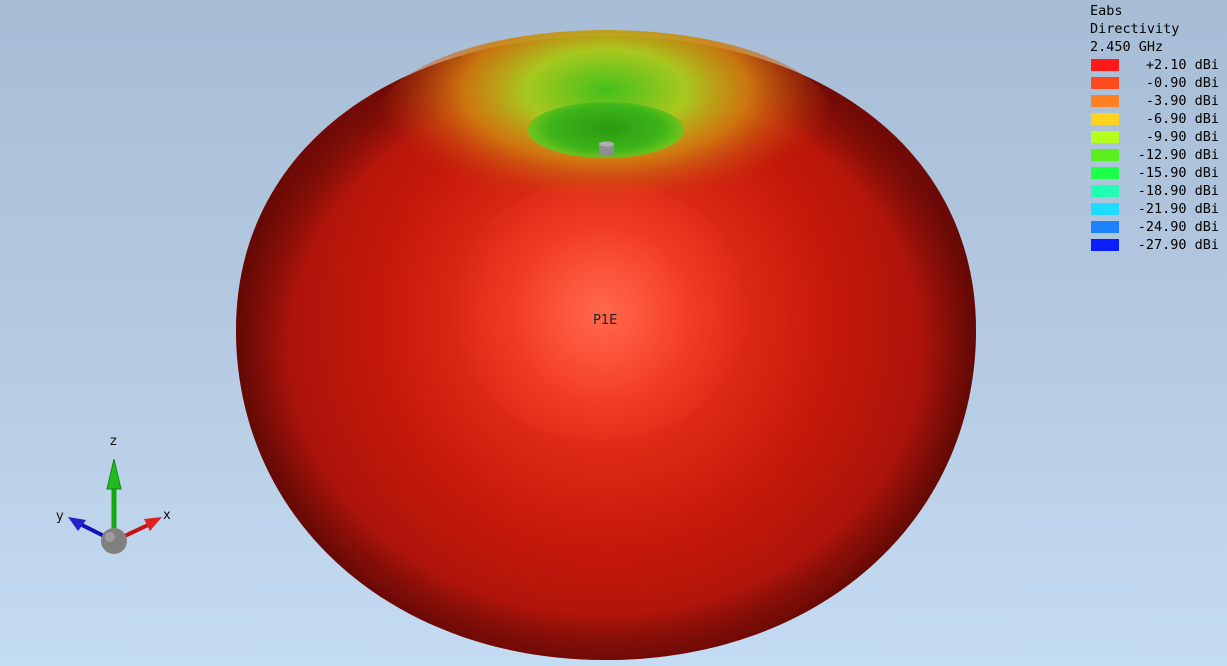 Image resolution: width=1227 pixels, height=666 pixels. I want to click on legend-entry: -3.90 dBi, so click(1157, 101).